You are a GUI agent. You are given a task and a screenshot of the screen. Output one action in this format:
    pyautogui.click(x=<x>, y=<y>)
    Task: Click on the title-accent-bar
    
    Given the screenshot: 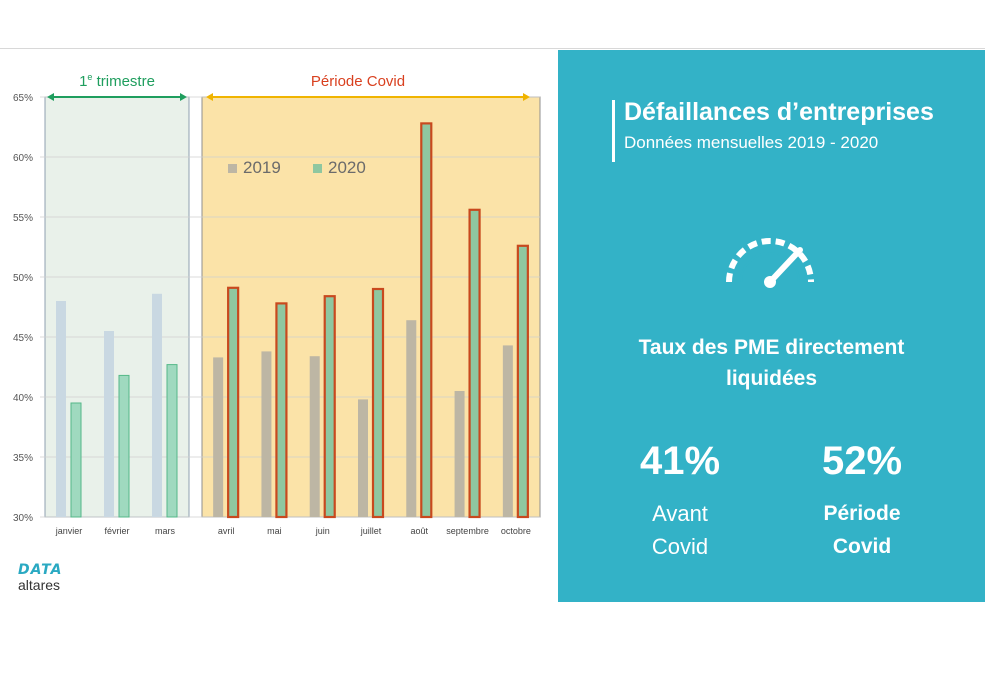 What is the action you would take?
    pyautogui.click(x=613, y=131)
    